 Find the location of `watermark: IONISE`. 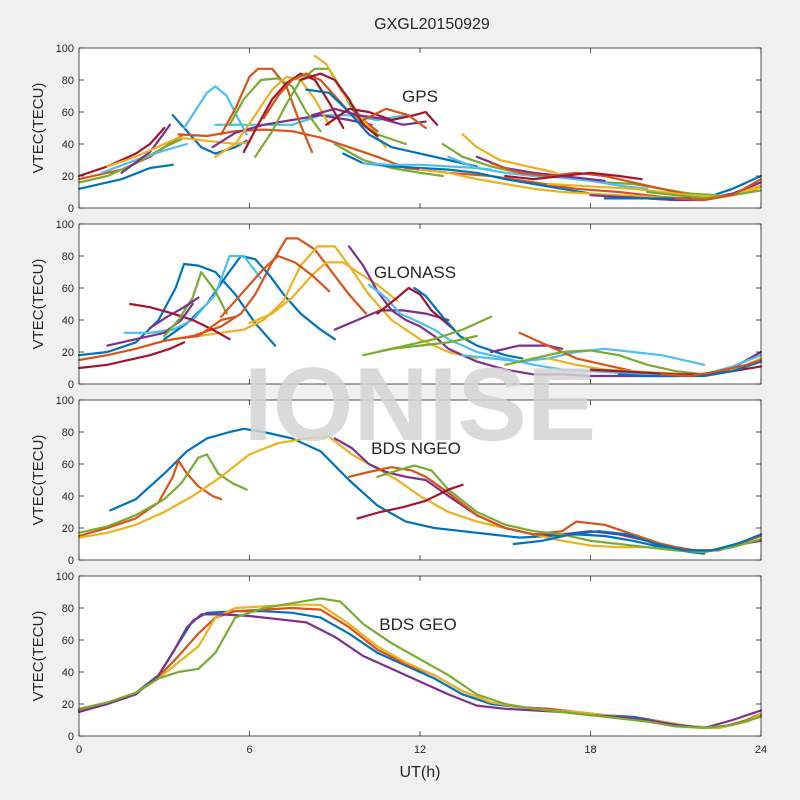

watermark: IONISE is located at coordinates (420, 405).